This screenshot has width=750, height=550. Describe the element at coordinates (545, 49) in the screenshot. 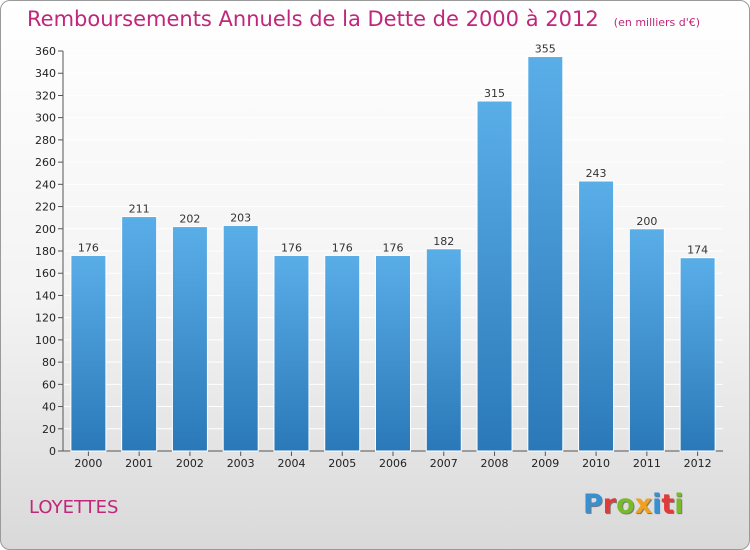

I see `bar-value-label: 355` at that location.